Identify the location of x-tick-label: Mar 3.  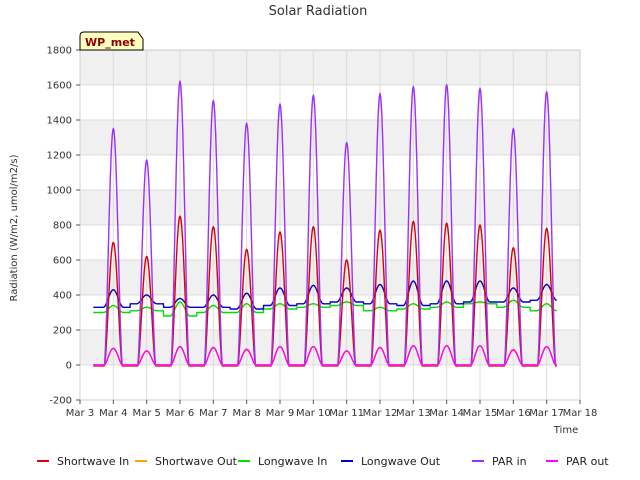
(80, 413).